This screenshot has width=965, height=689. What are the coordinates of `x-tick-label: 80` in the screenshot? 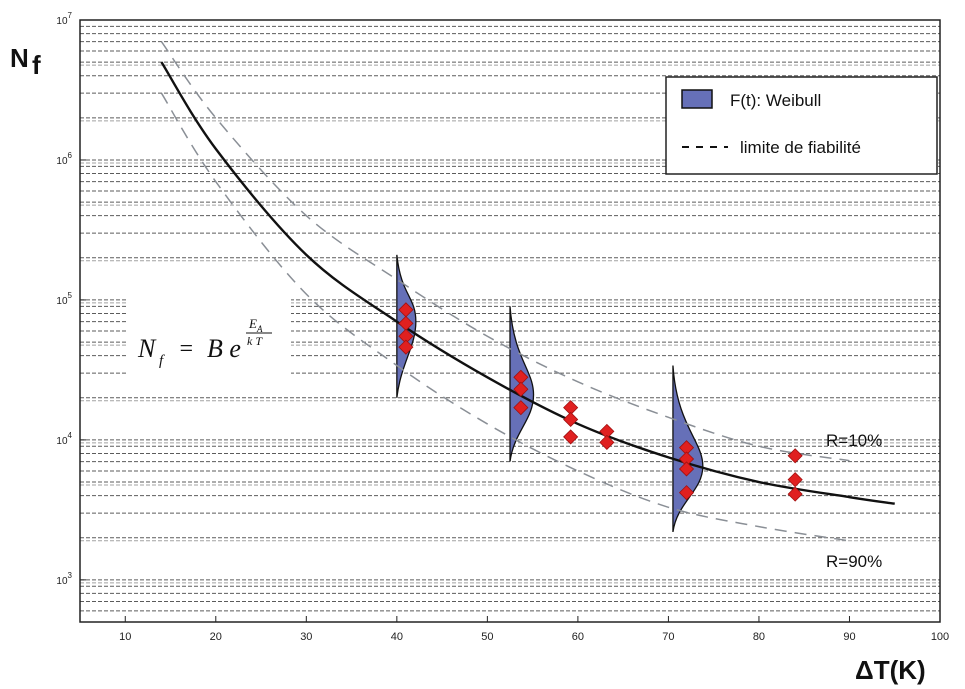 It's located at (759, 637).